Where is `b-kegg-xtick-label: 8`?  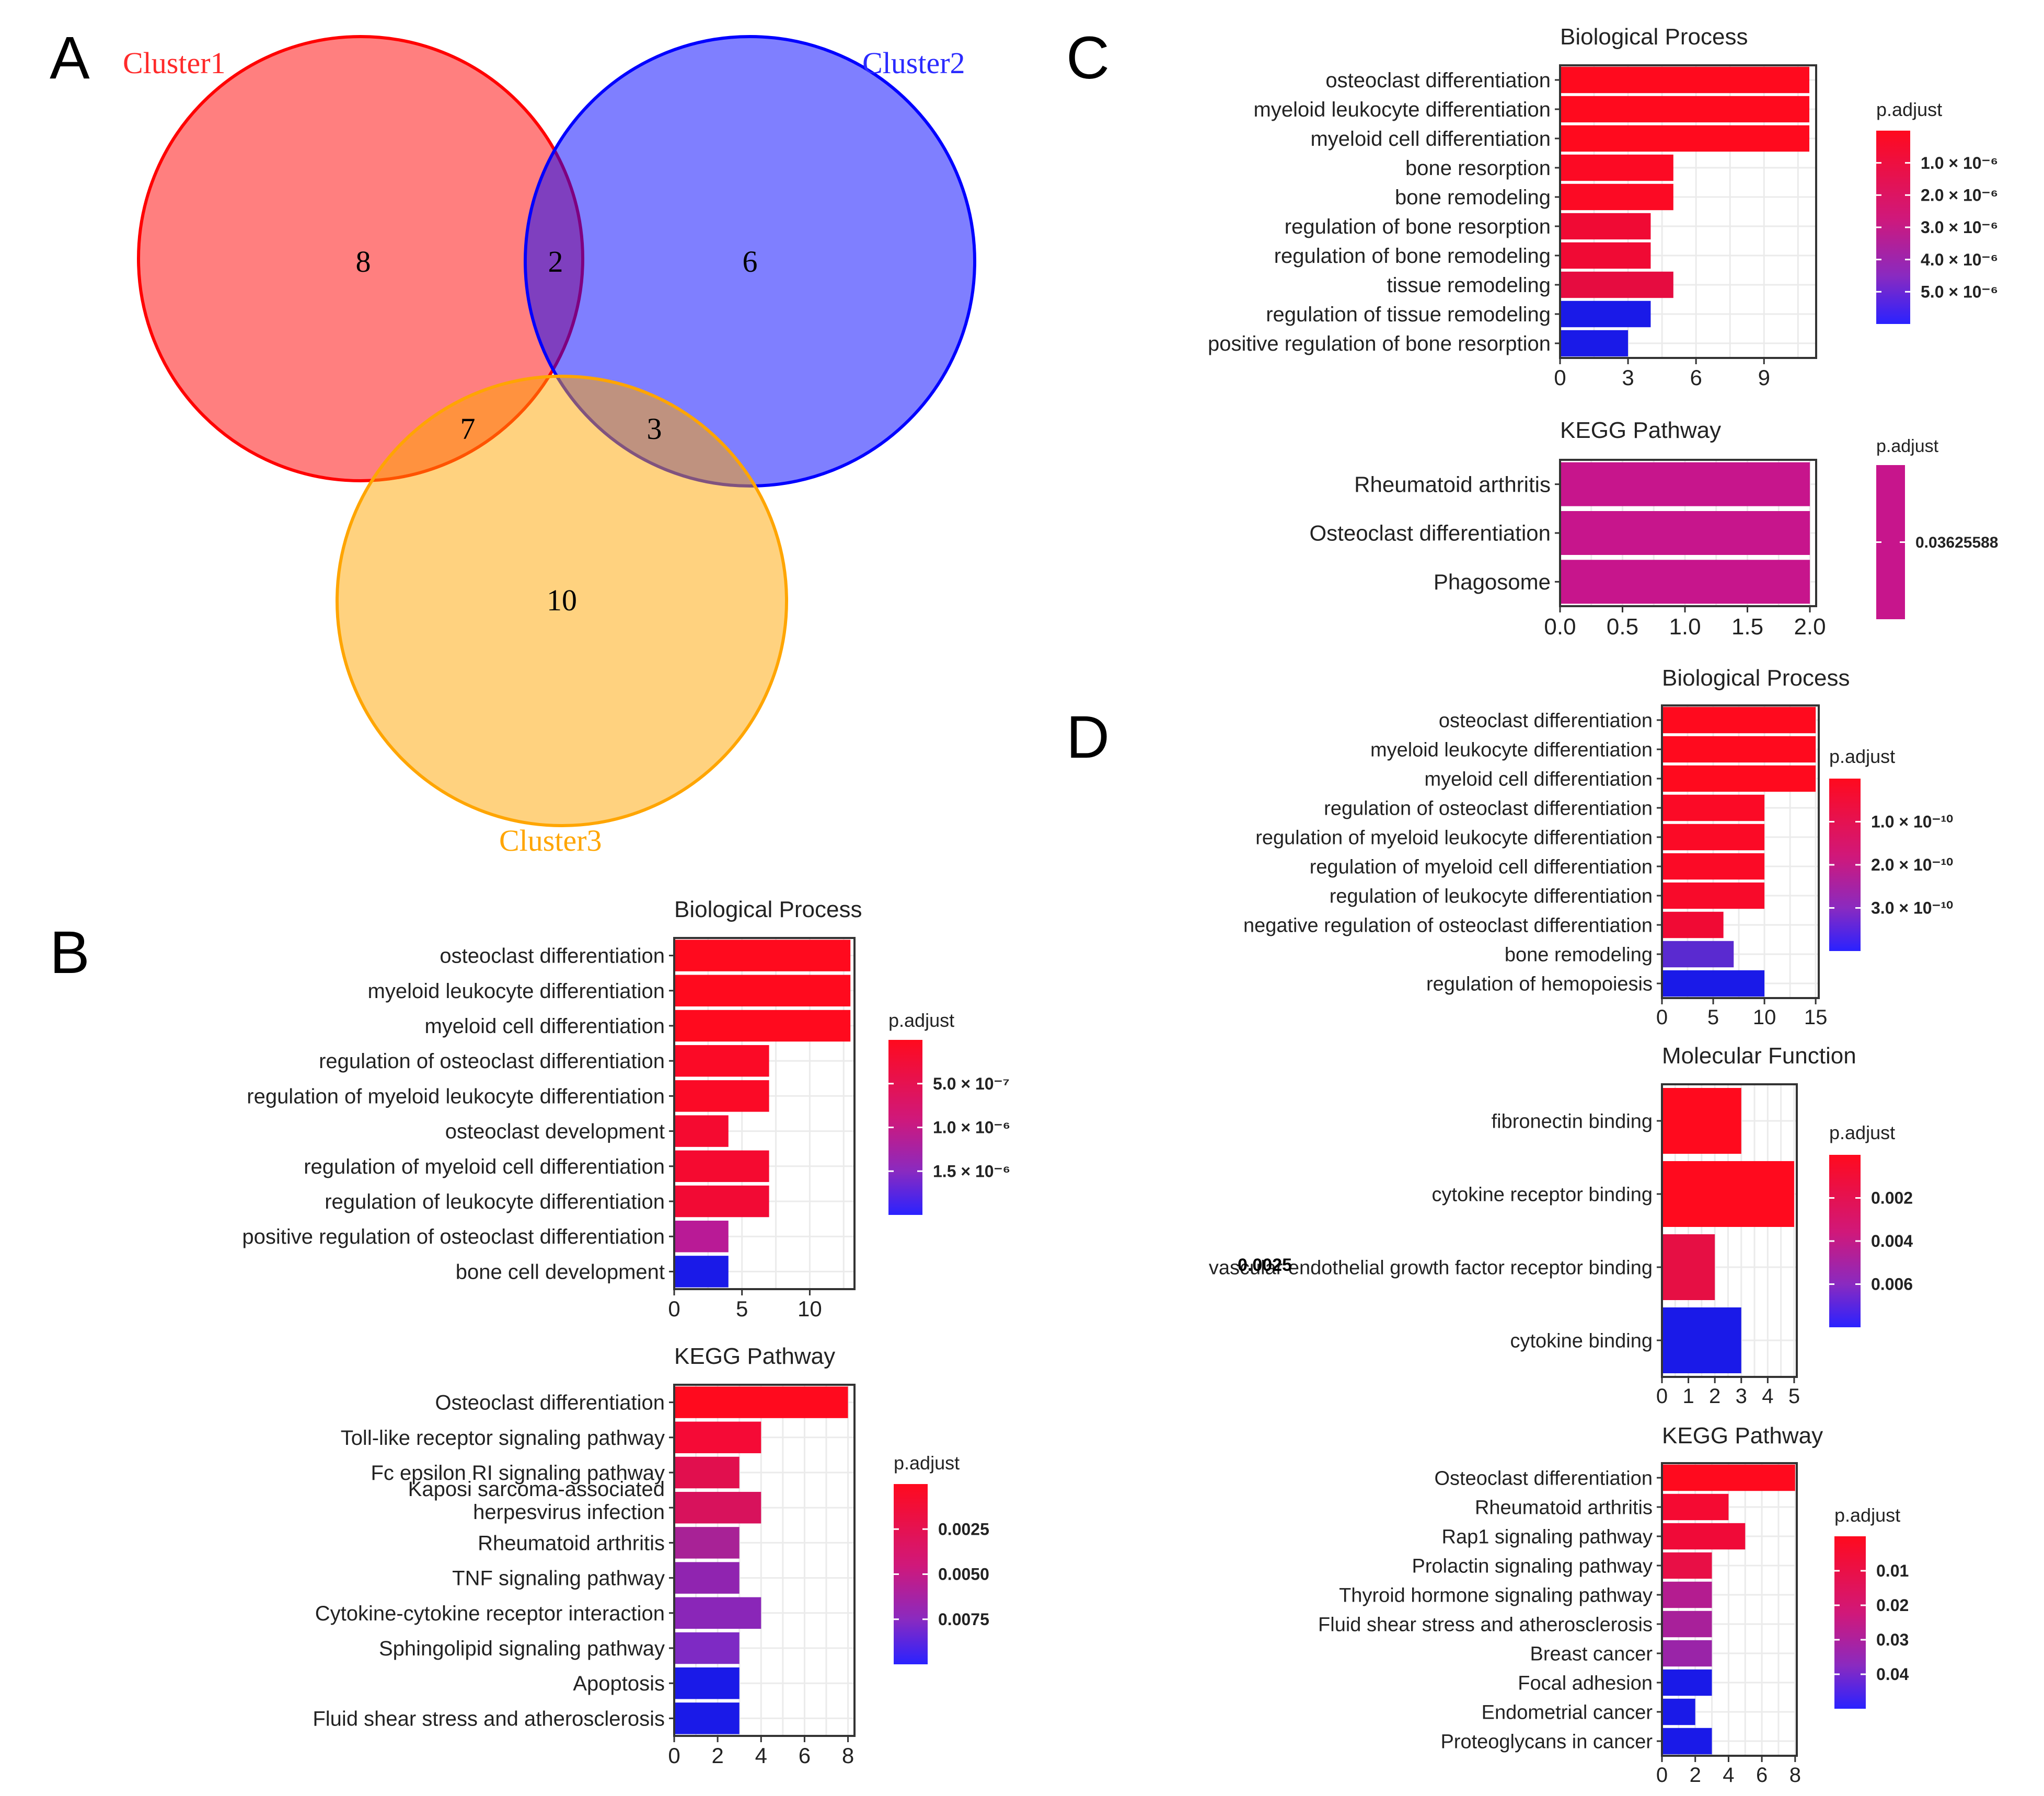 b-kegg-xtick-label: 8 is located at coordinates (848, 1755).